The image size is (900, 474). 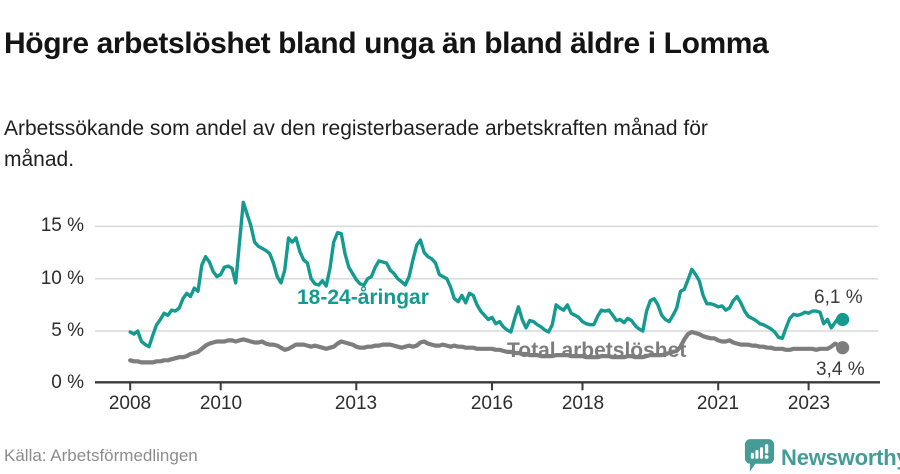 I want to click on logo-wordmark: Newsworthy, so click(x=840, y=457).